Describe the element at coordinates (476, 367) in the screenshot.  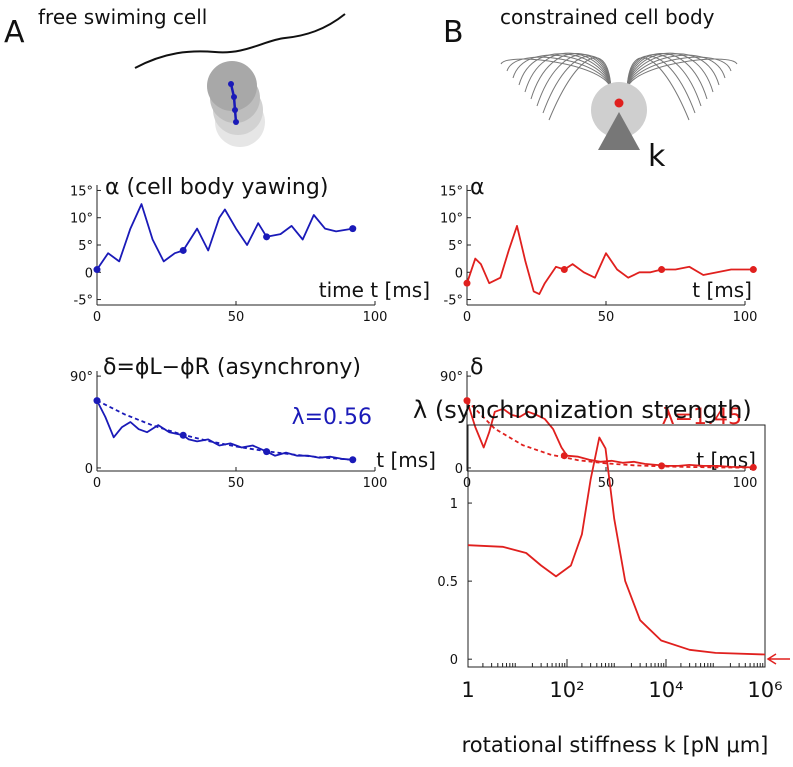
I see `chart-title: δ` at that location.